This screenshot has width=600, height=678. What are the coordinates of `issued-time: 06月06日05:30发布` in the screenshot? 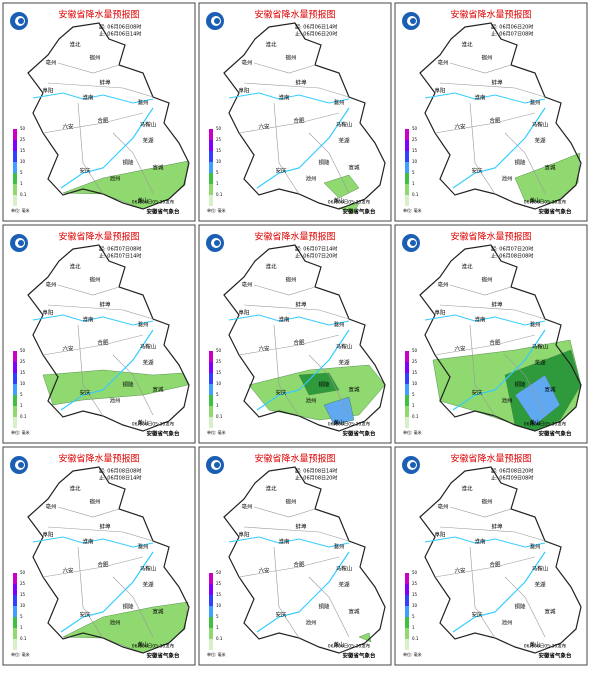 It's located at (545, 646).